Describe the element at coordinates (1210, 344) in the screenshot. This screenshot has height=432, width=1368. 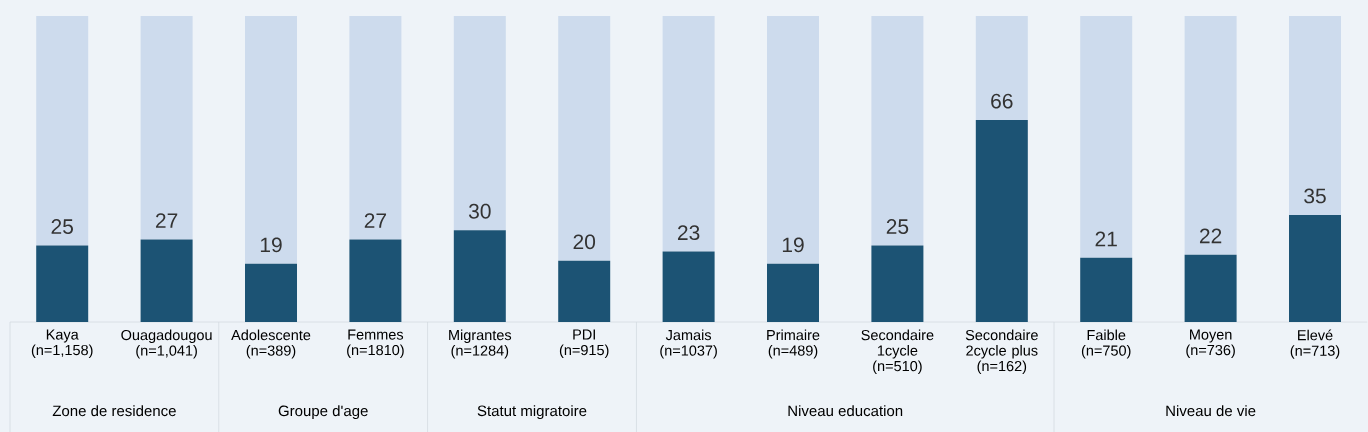
I see `x-tick-label: Moyen (n=736)` at that location.